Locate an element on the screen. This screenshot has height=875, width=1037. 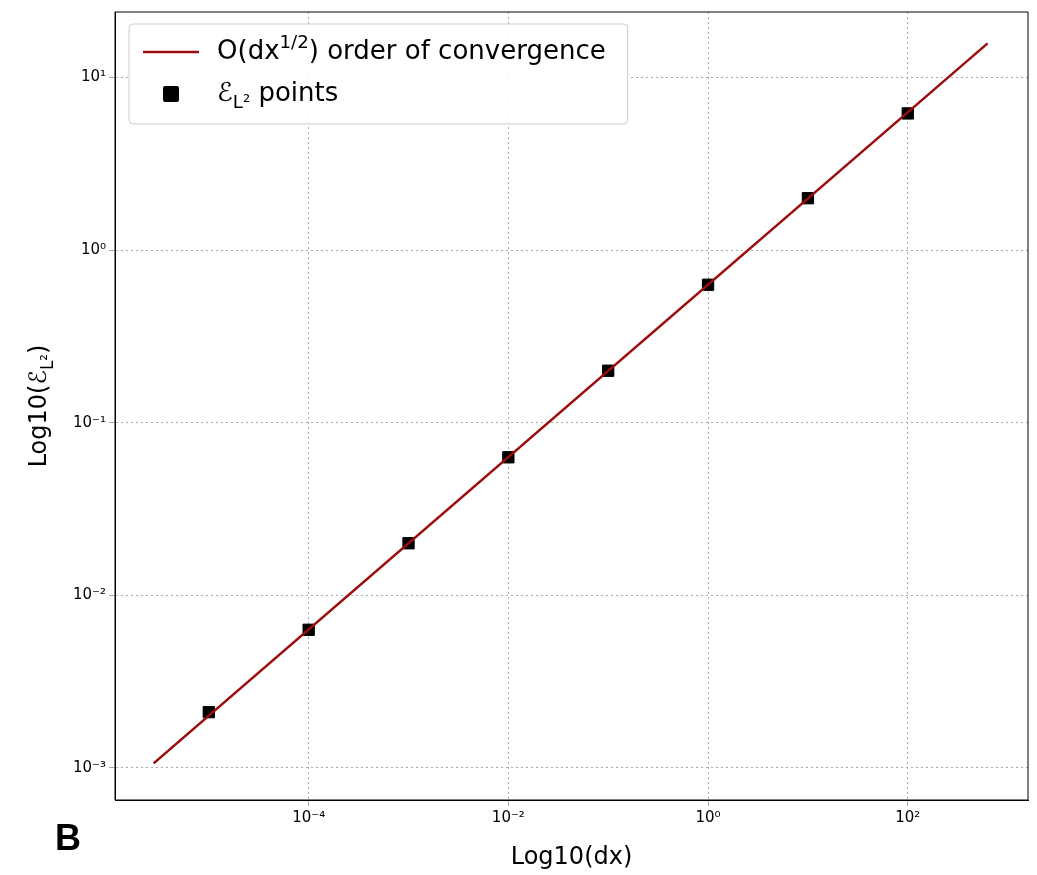
x-axis-title: Log10(dx) is located at coordinates (571, 856).